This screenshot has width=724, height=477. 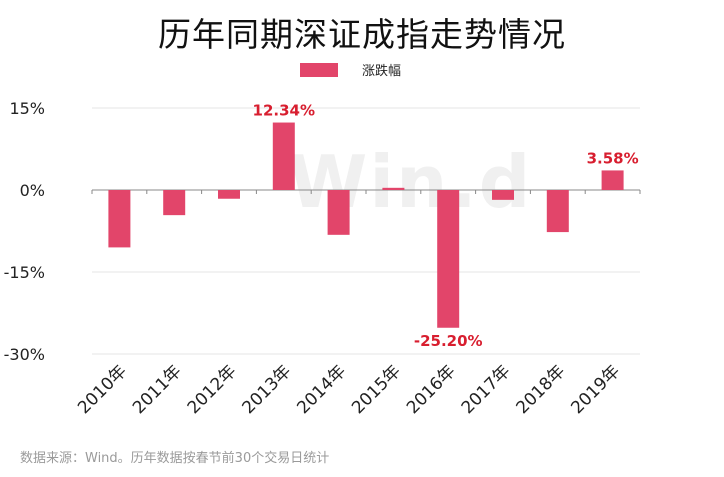 I want to click on y-tick-label: 0%, so click(x=32, y=190).